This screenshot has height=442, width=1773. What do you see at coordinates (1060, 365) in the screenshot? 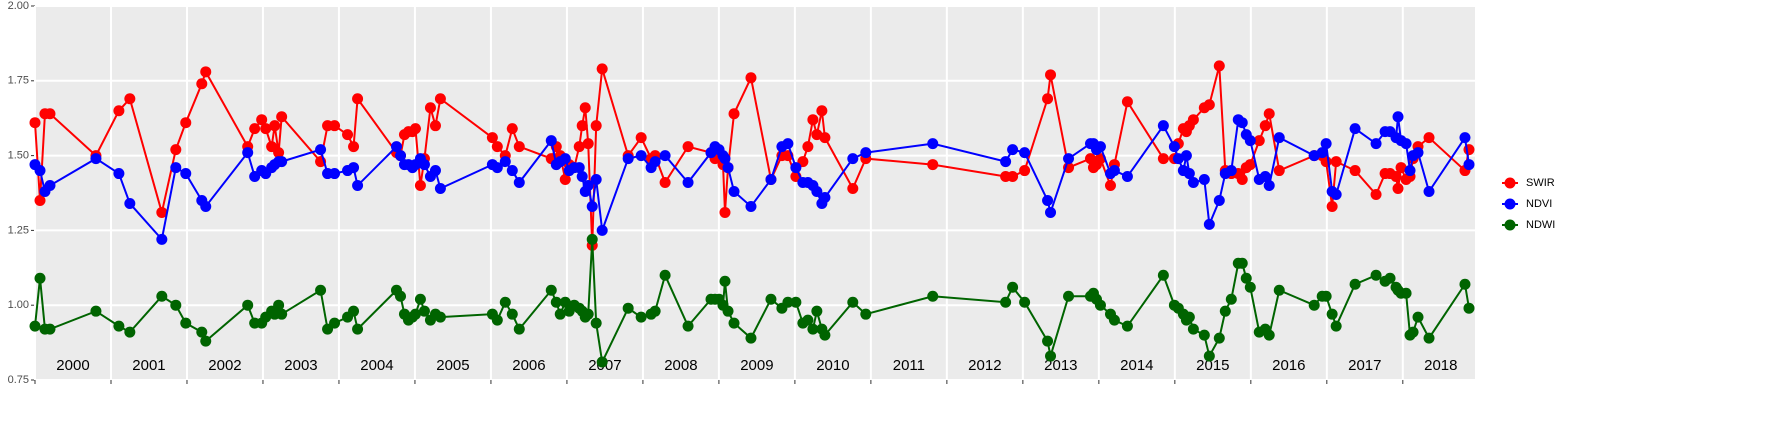
I see `x-tick-label: 2013` at bounding box center [1060, 365].